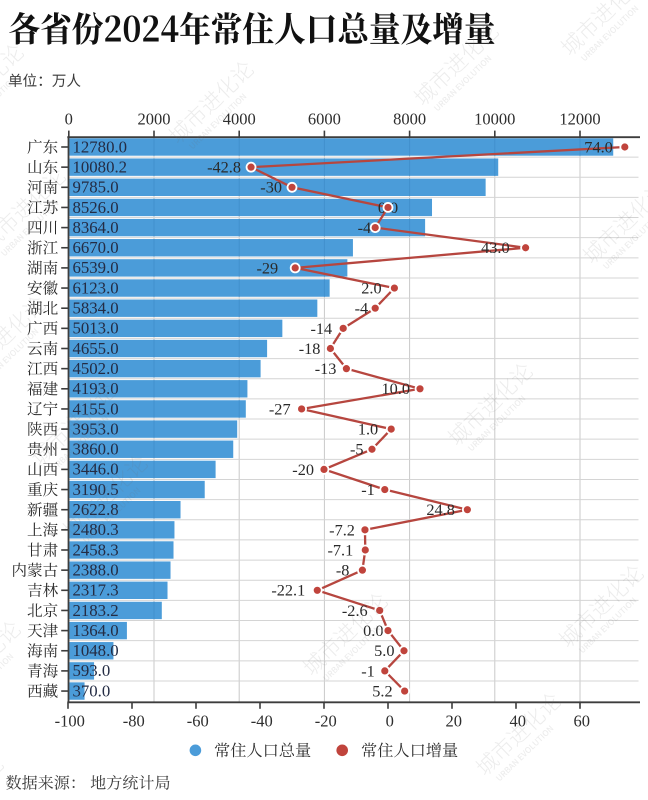  What do you see at coordinates (598, 146) in the screenshot?
I see `svg-text: 74.0` at bounding box center [598, 146].